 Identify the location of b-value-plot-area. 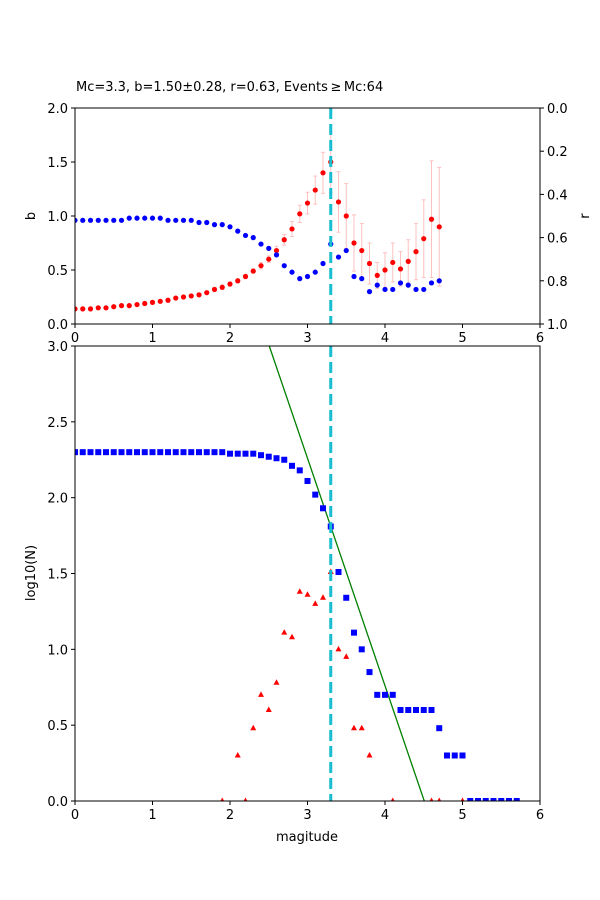
(258, 216).